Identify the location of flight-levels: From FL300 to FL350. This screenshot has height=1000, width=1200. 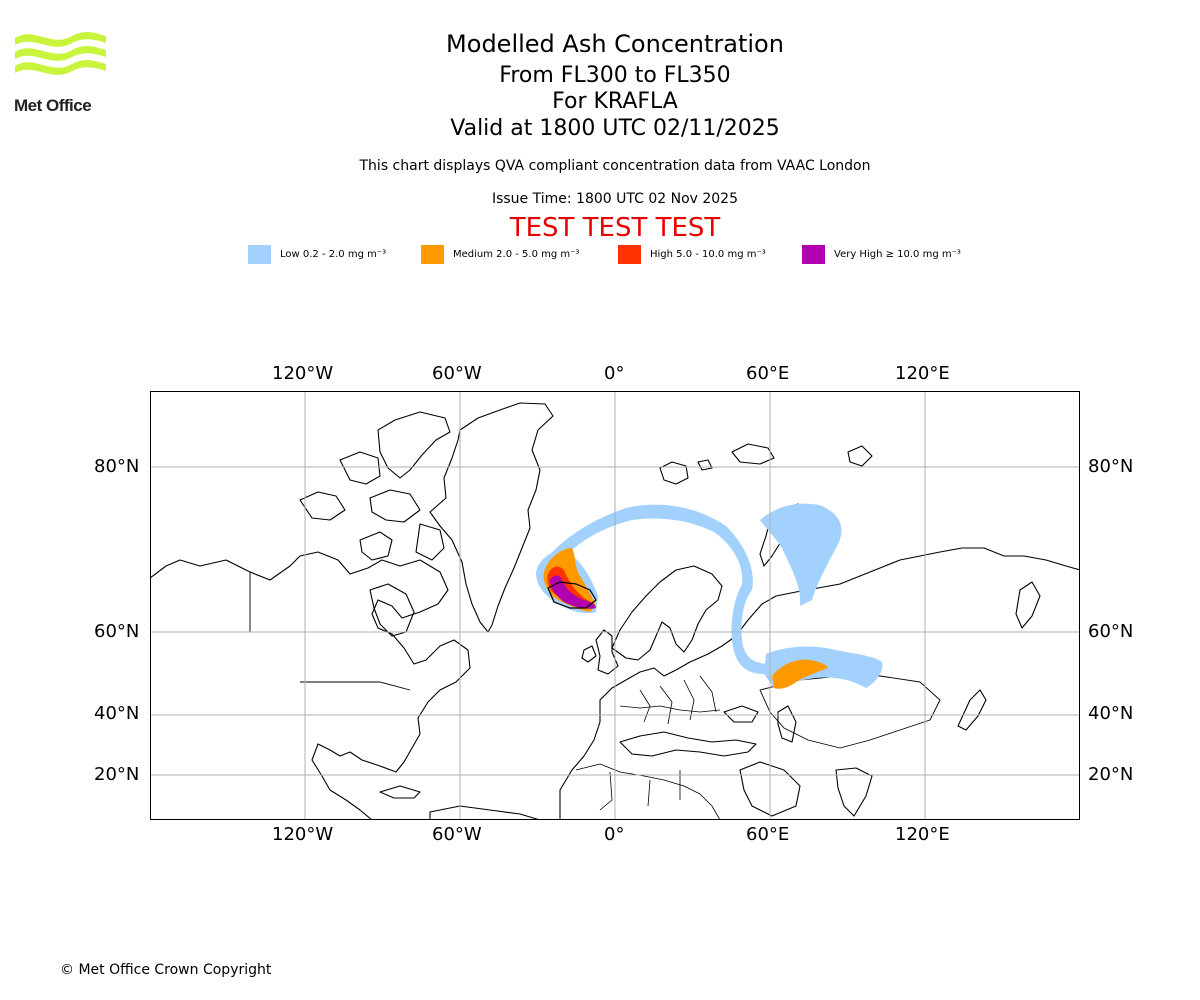
(615, 75).